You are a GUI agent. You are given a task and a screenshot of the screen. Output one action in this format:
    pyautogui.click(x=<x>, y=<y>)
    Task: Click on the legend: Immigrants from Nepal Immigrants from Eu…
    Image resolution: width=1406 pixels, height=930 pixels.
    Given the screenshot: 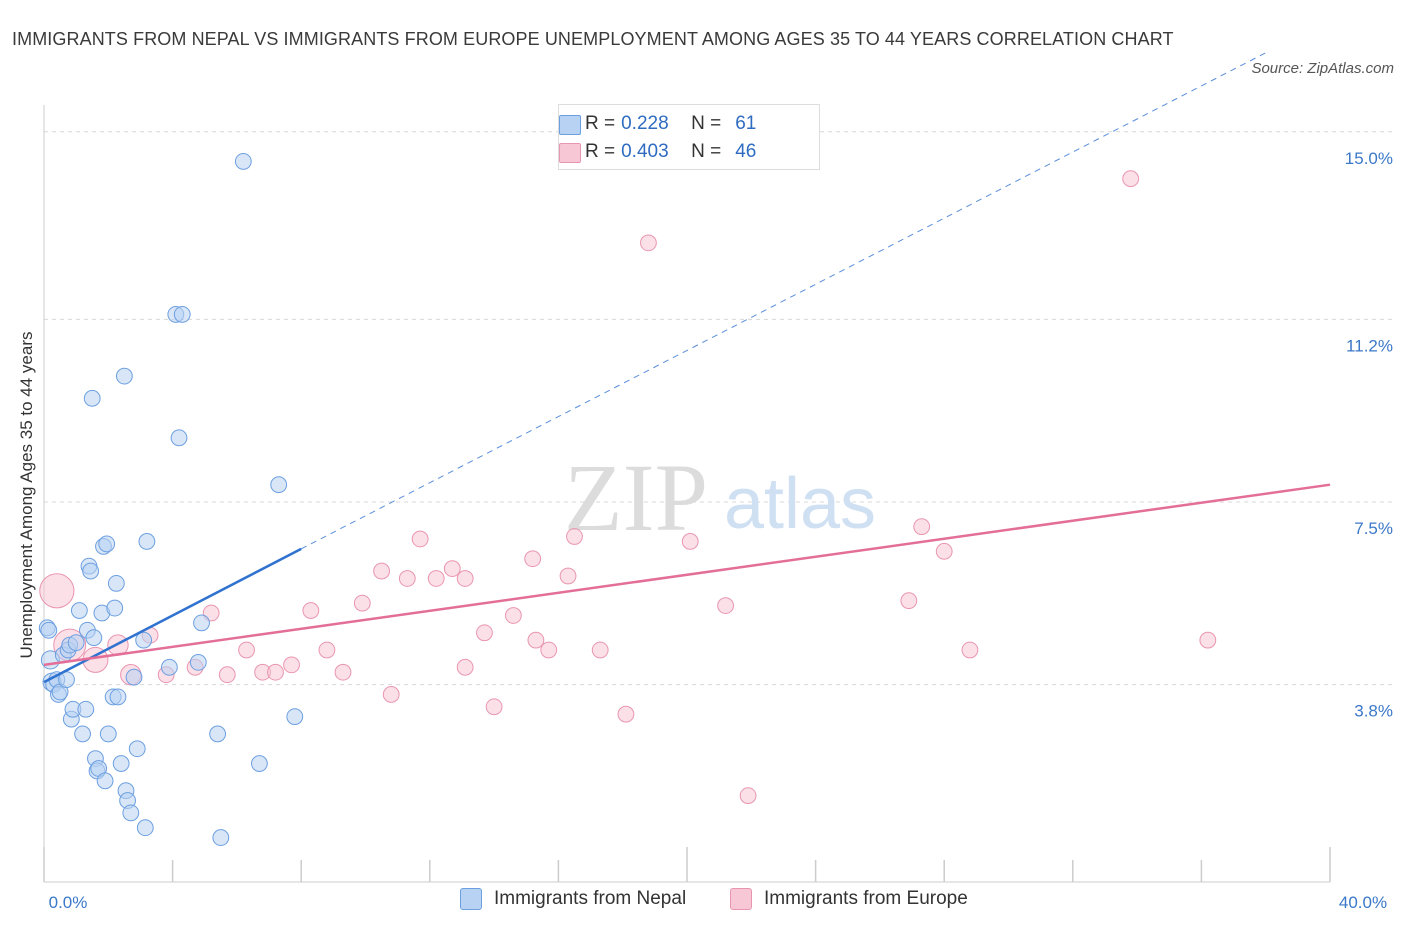 What is the action you would take?
    pyautogui.click(x=703, y=903)
    